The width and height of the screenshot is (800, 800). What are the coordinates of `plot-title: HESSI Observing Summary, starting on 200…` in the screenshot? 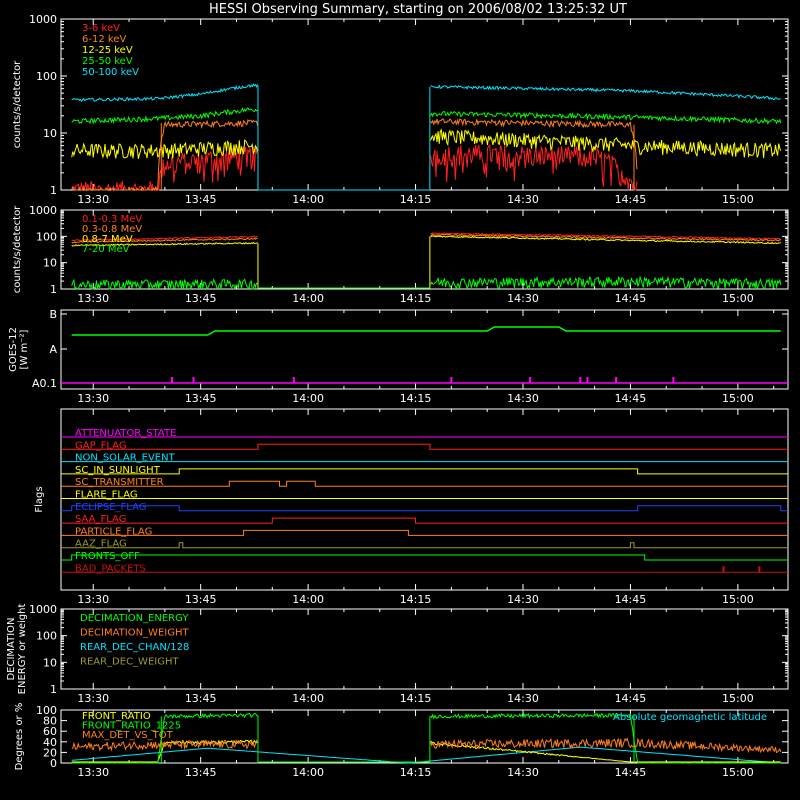 It's located at (418, 9).